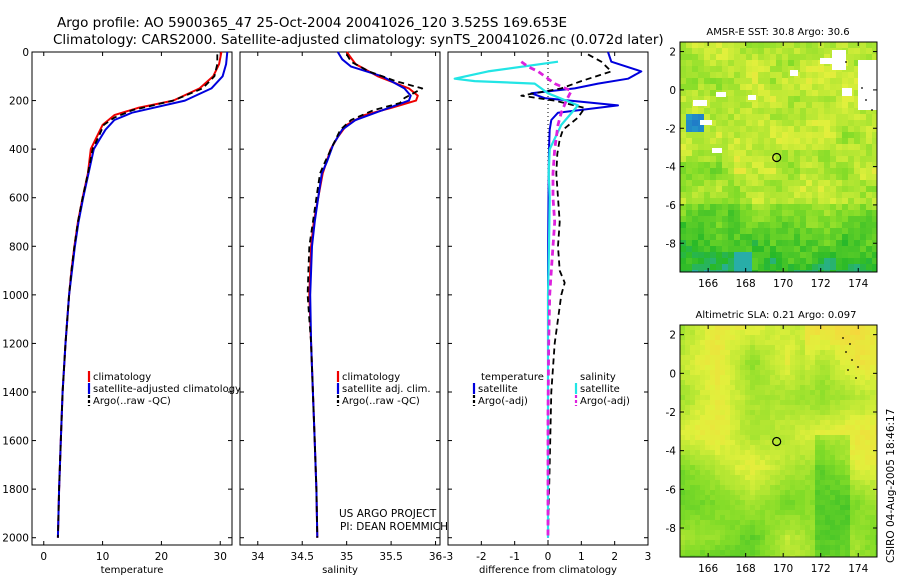  I want to click on sst-missing-data, so click(847, 92).